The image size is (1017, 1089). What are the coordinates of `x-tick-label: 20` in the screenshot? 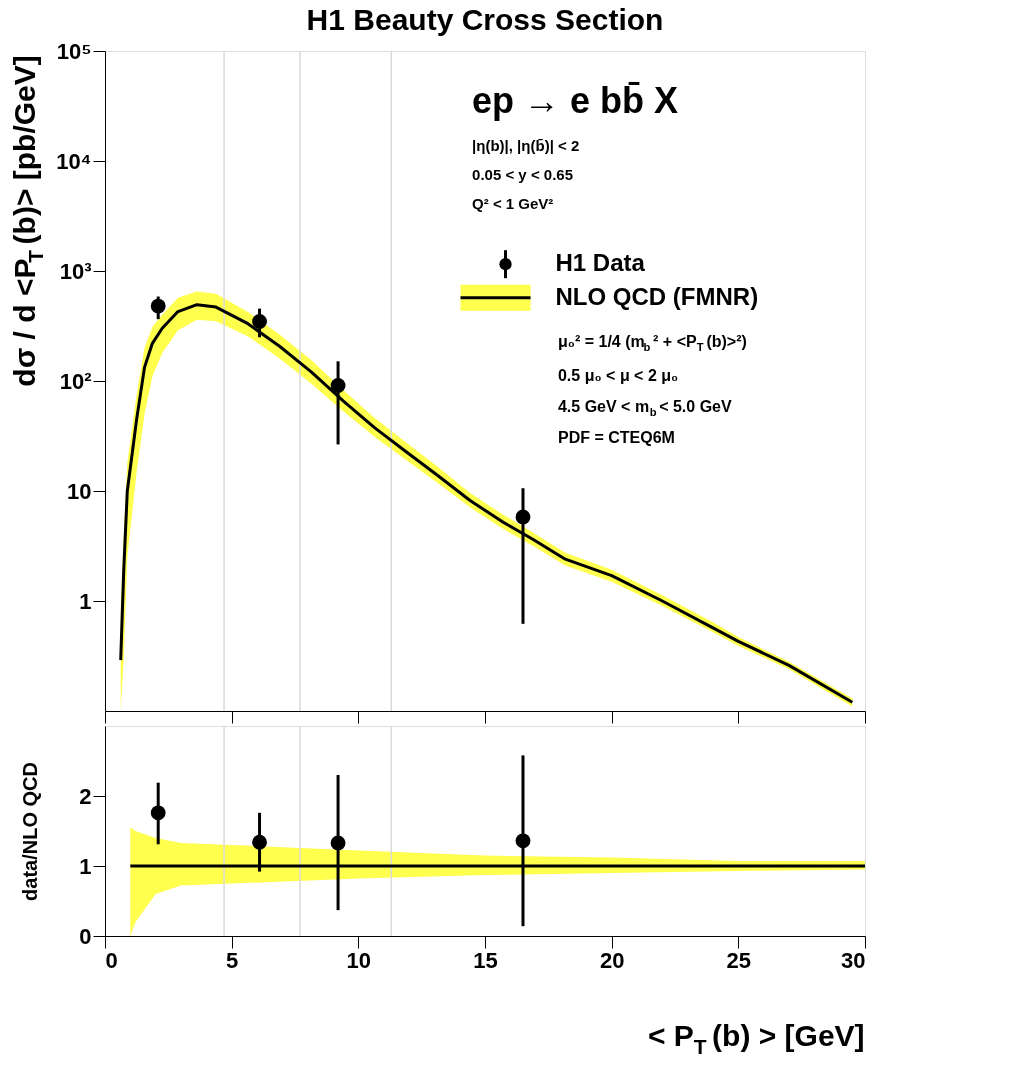 It's located at (612, 960).